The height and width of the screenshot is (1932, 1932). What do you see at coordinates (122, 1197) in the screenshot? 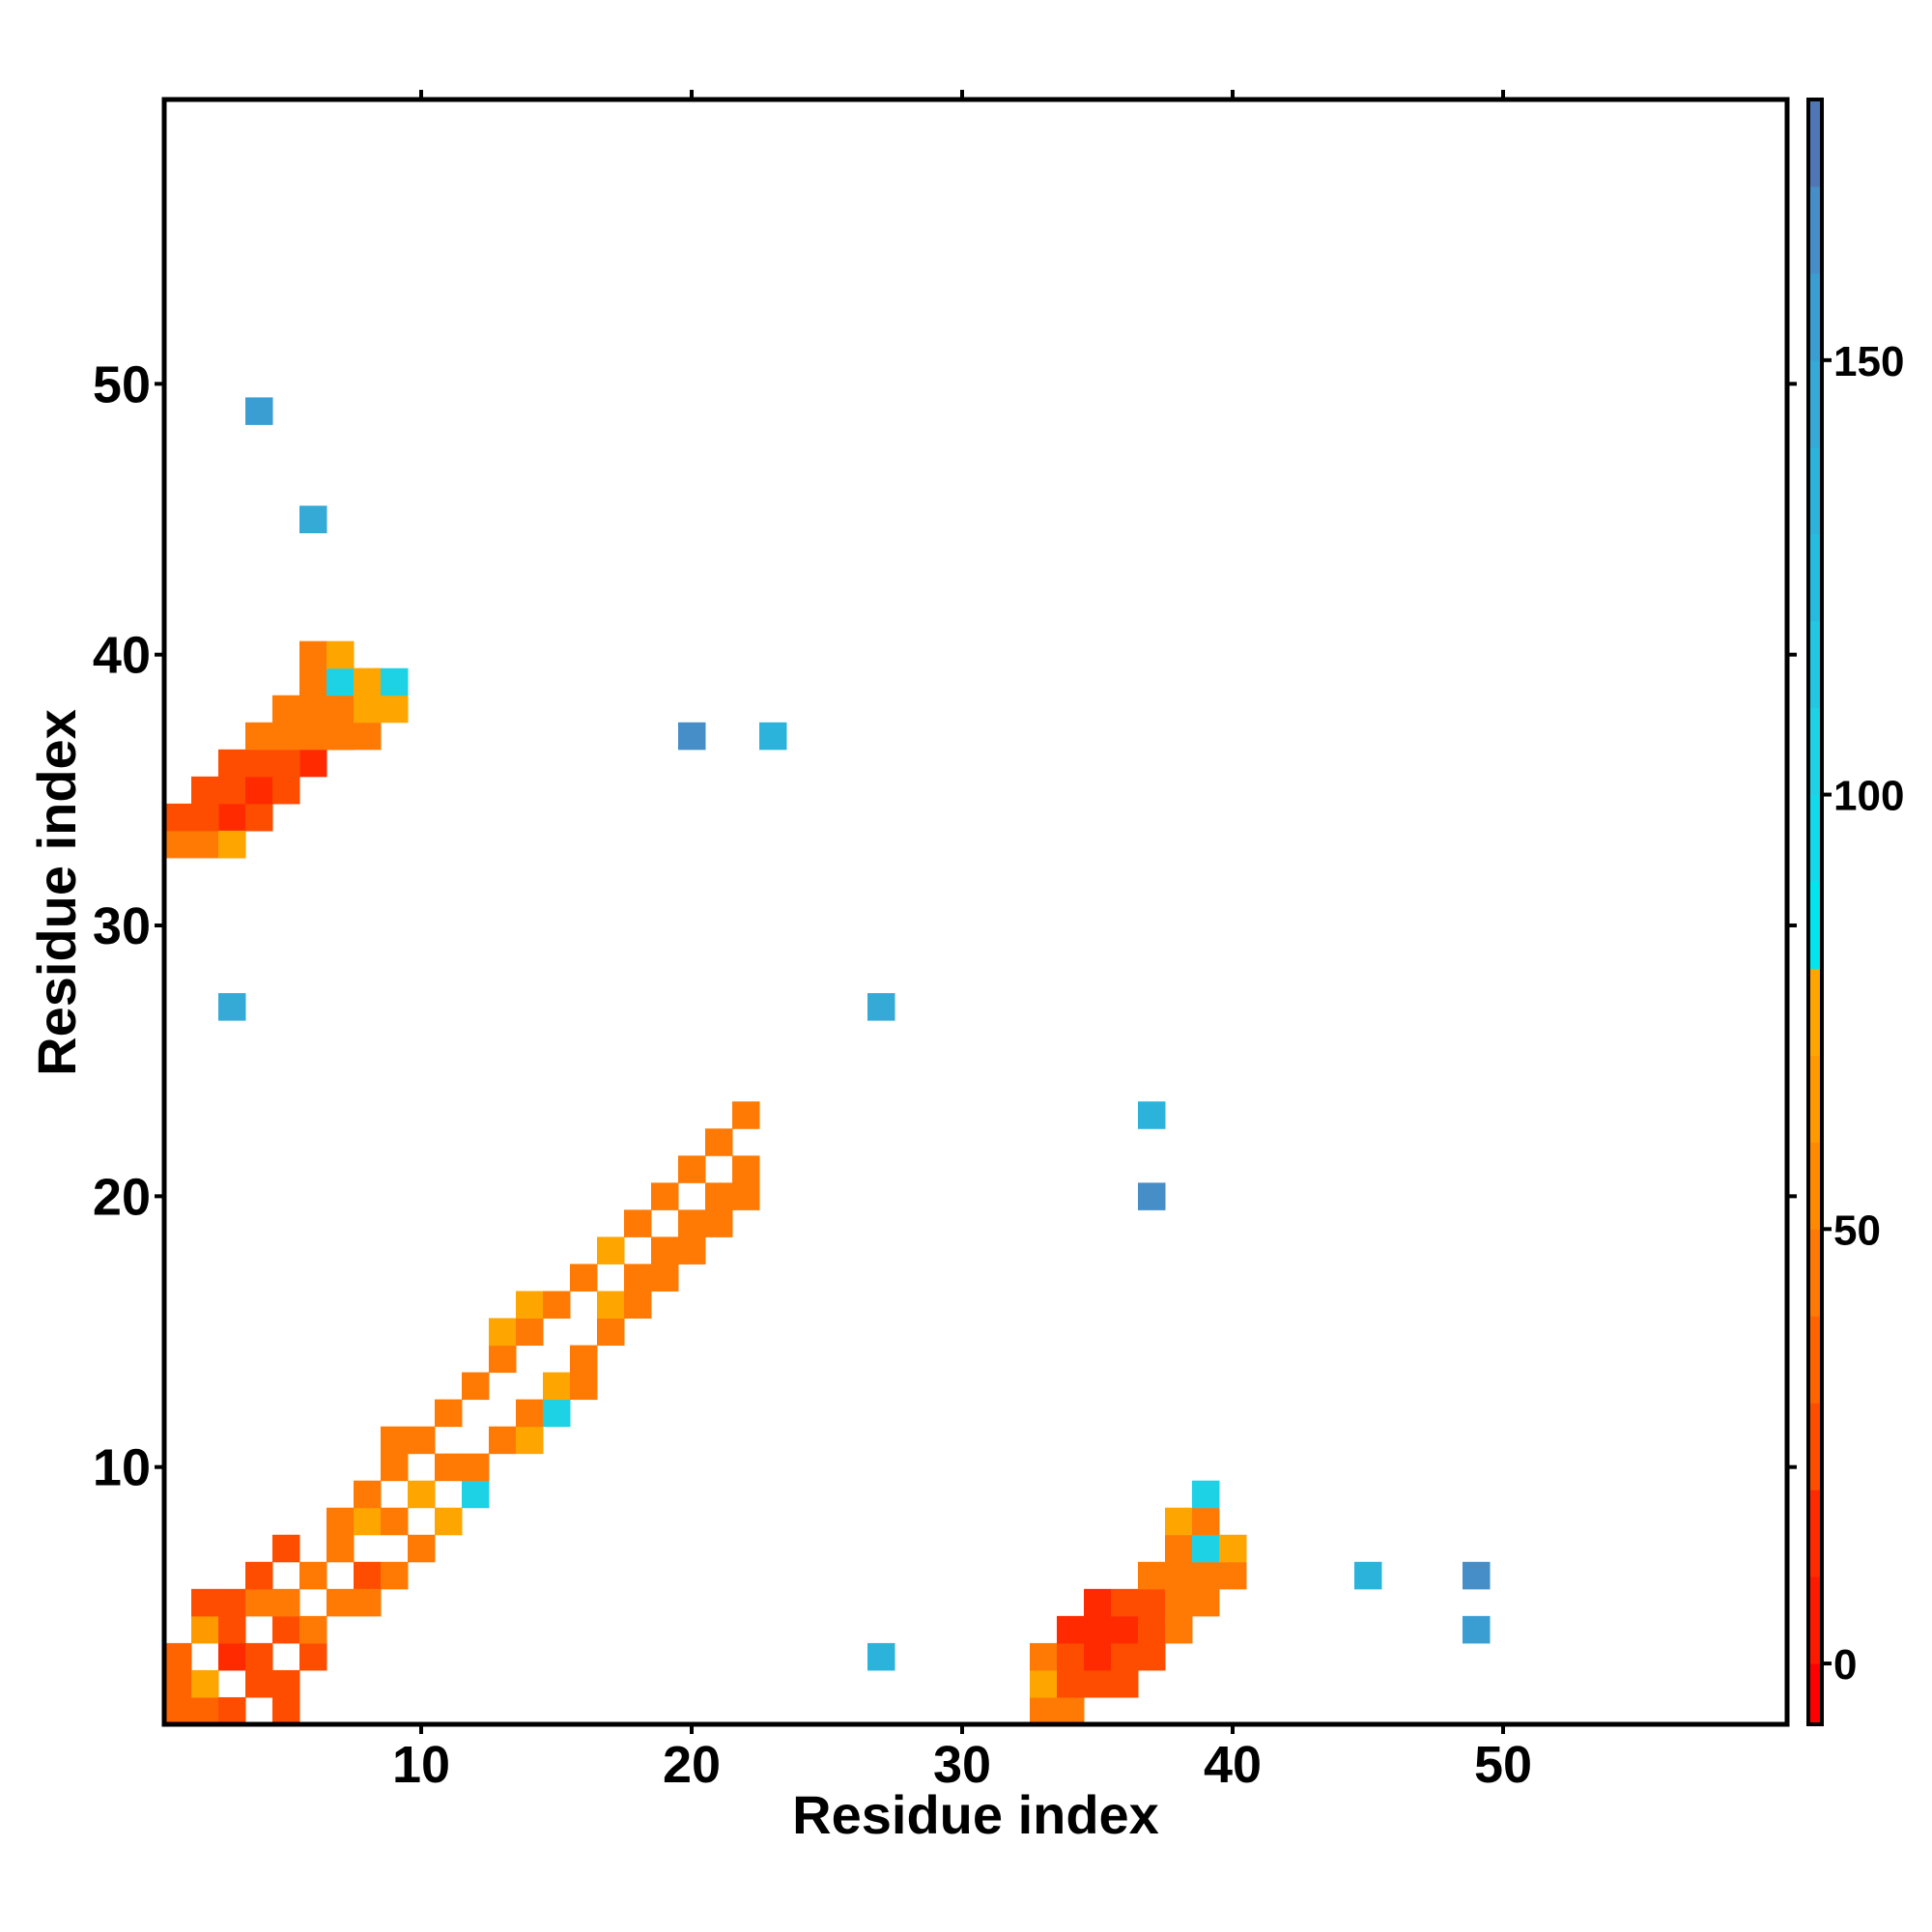
I see `y-tick-label: 20` at bounding box center [122, 1197].